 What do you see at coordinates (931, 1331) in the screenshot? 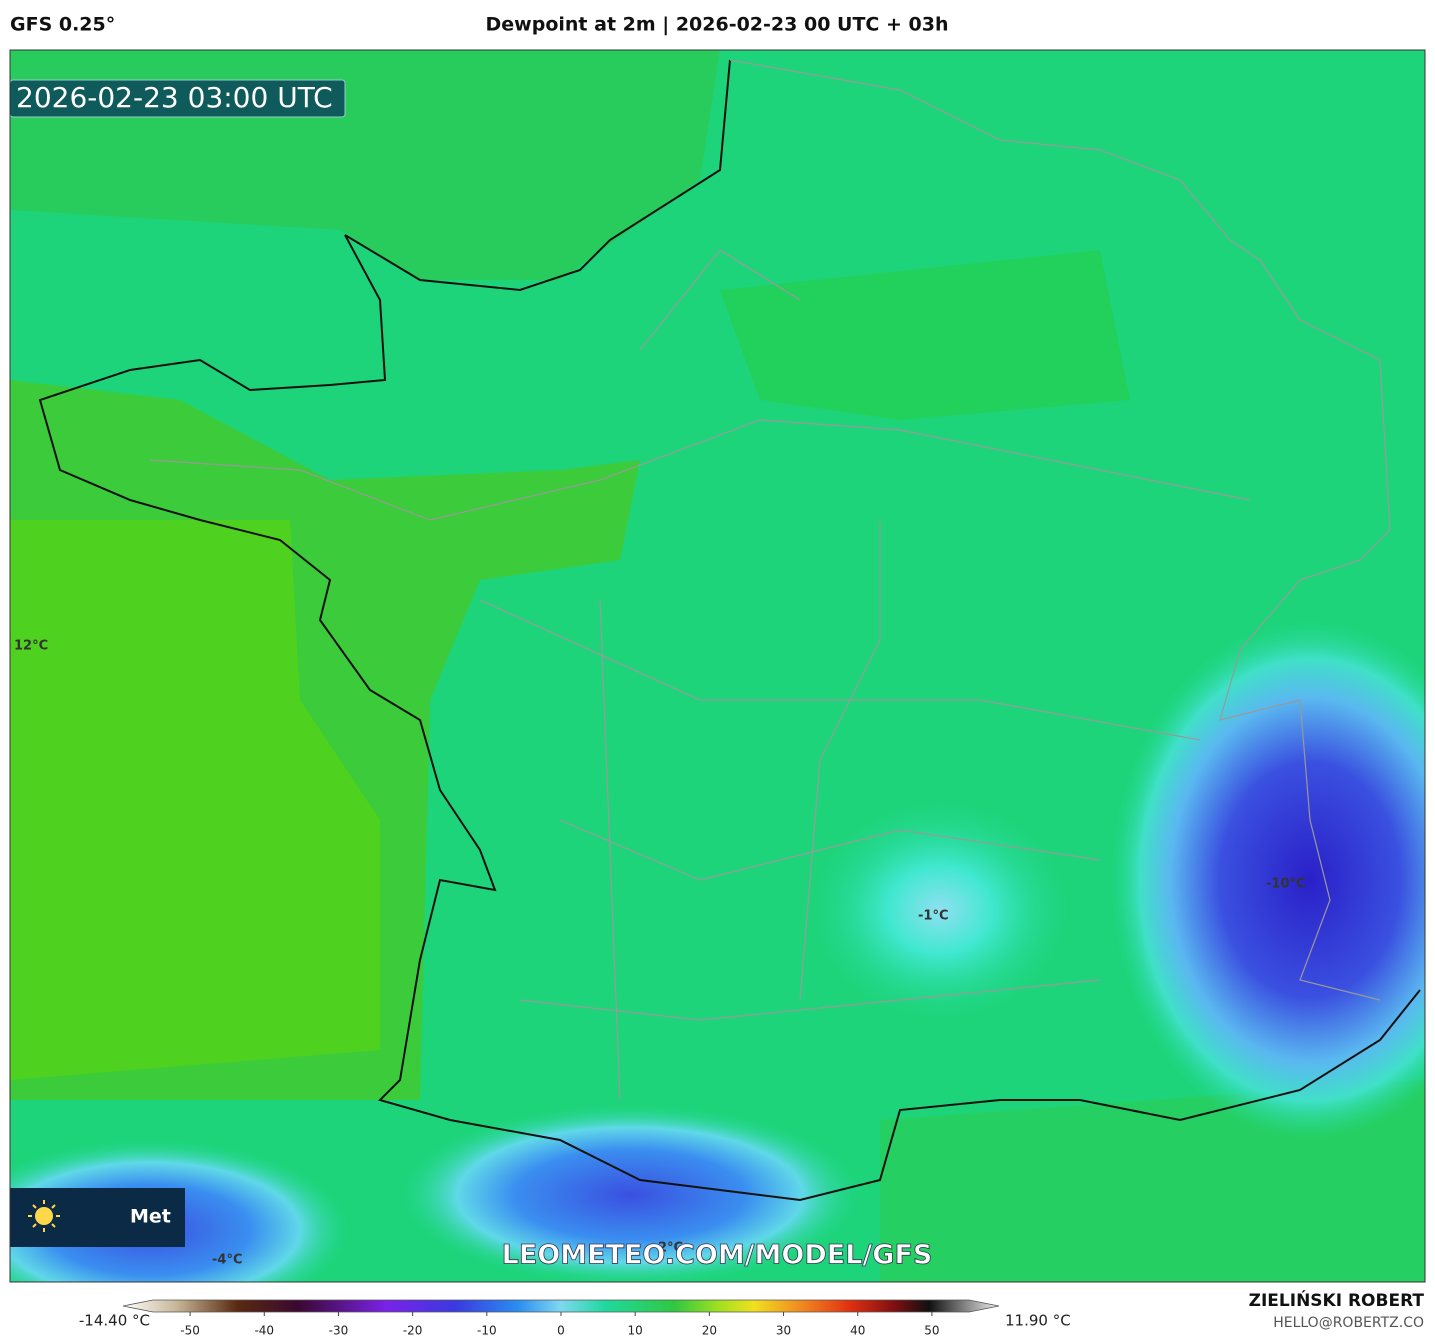
I see `colorbar-tick-label: 50` at bounding box center [931, 1331].